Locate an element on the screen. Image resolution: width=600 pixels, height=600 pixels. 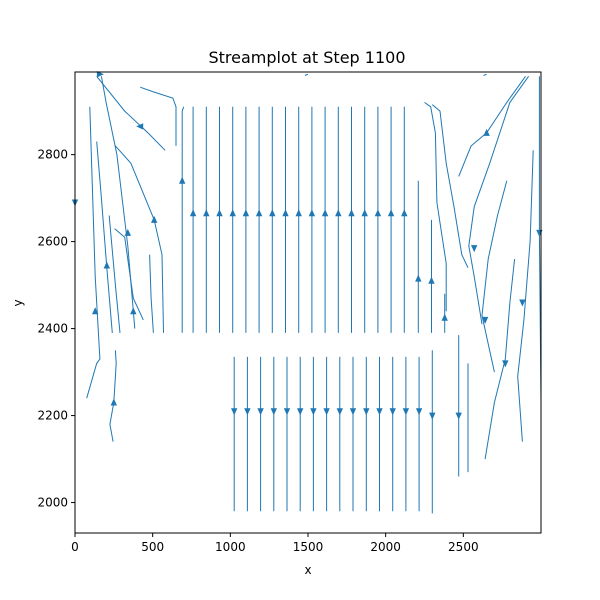
x-tick-label: 0 is located at coordinates (75, 547).